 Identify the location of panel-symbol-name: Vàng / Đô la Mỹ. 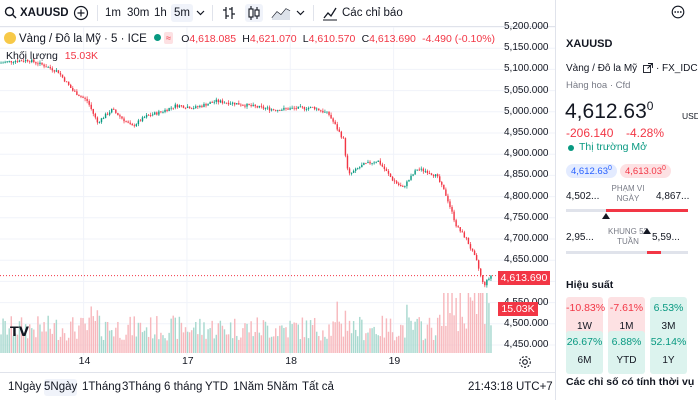
(602, 68).